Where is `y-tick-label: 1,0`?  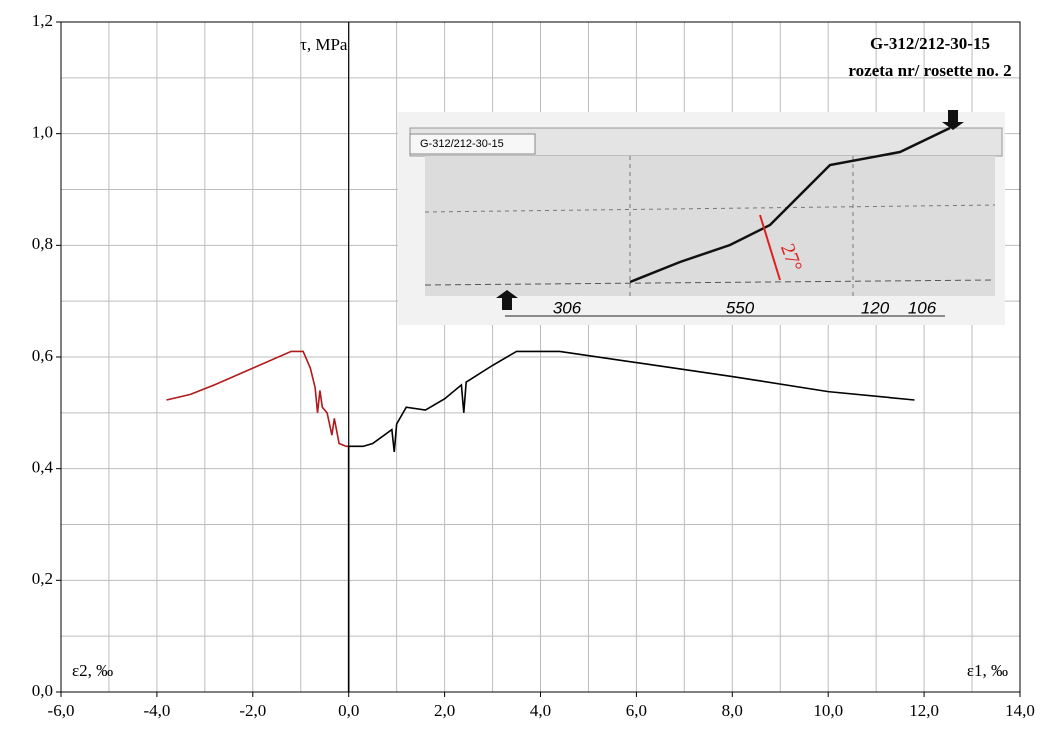
y-tick-label: 1,0 is located at coordinates (42, 132).